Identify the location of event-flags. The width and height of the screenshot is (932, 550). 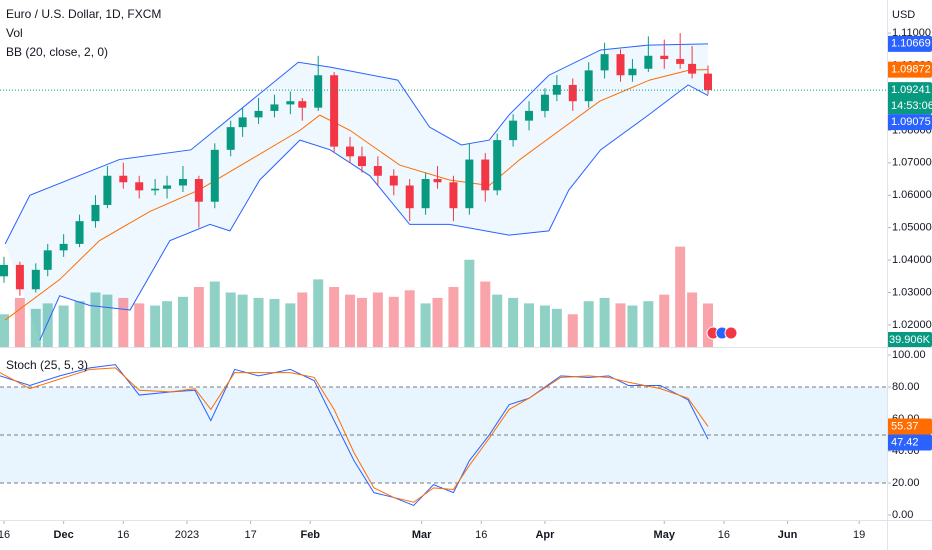
(722, 333).